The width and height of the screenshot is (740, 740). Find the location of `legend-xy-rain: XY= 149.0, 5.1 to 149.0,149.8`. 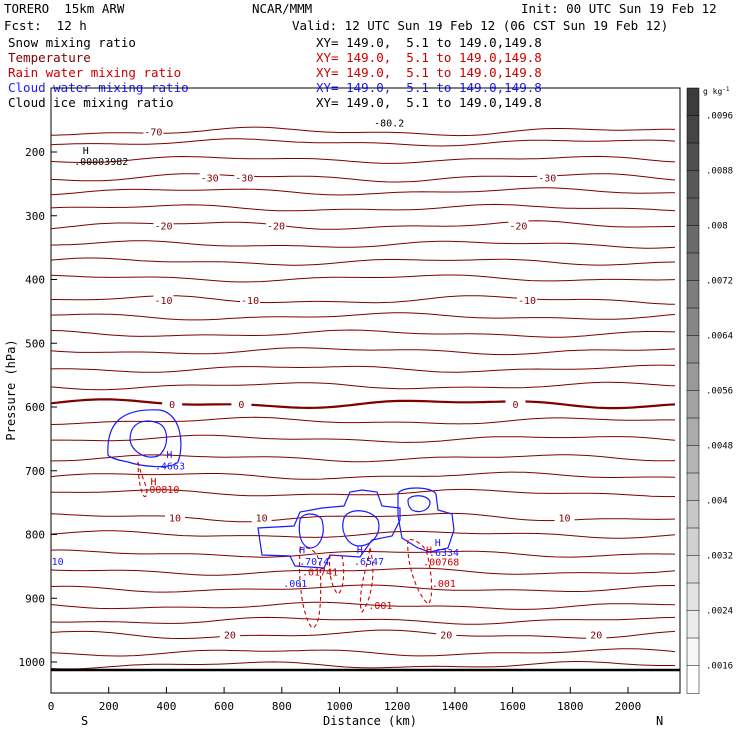

legend-xy-rain: XY= 149.0, 5.1 to 149.0,149.8 is located at coordinates (429, 72).